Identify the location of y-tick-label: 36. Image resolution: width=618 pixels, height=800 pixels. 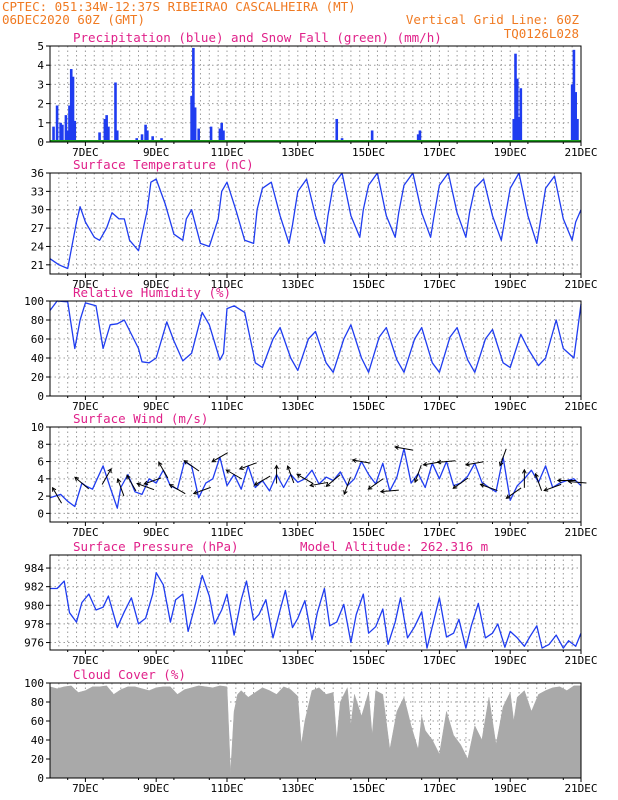
(37, 173).